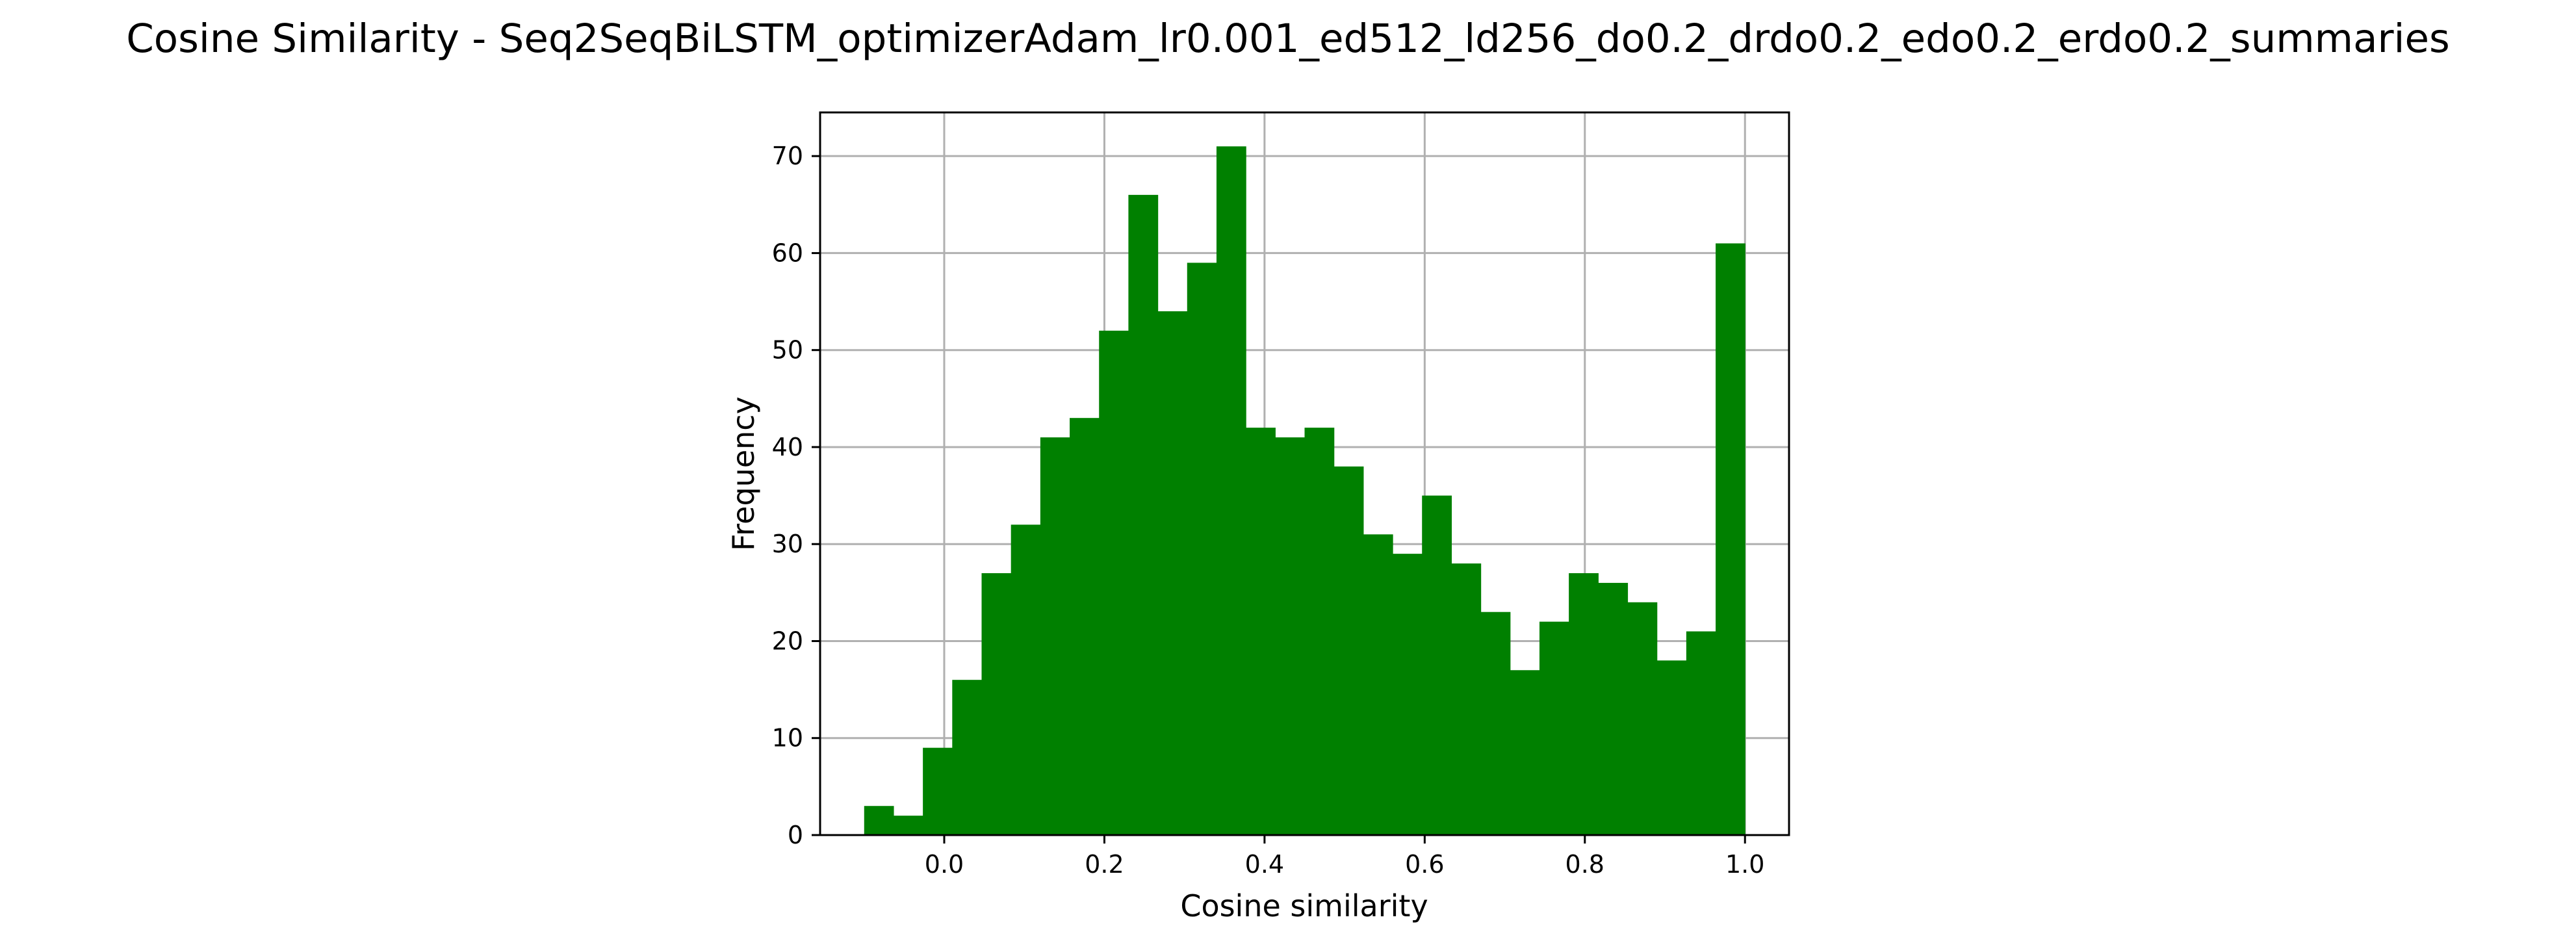 This screenshot has width=2576, height=941. Describe the element at coordinates (796, 495) in the screenshot. I see `y-axis-ticks: 0 10 20 30 40 50 60 70` at that location.